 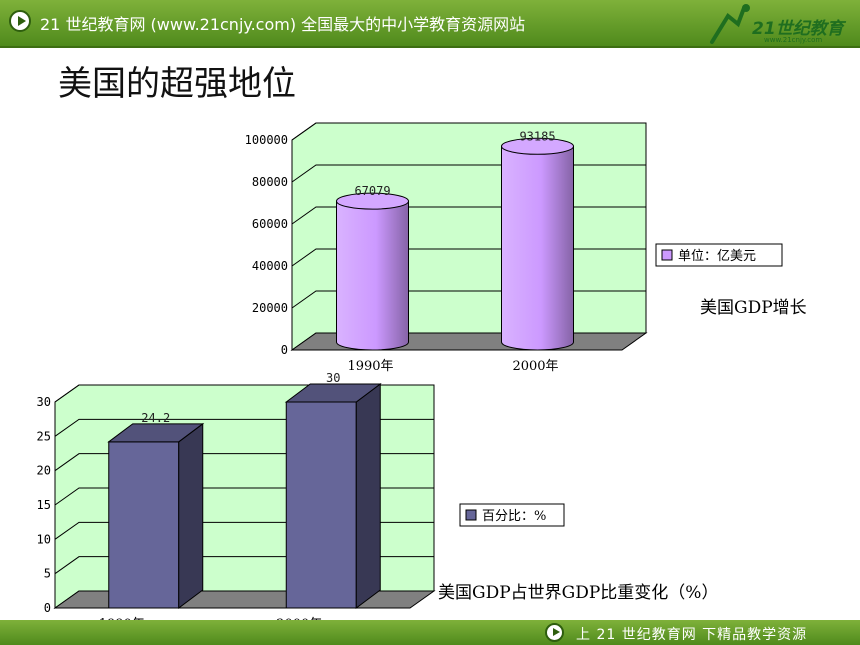 What do you see at coordinates (535, 366) in the screenshot?
I see `x-tick-label: 2000年` at bounding box center [535, 366].